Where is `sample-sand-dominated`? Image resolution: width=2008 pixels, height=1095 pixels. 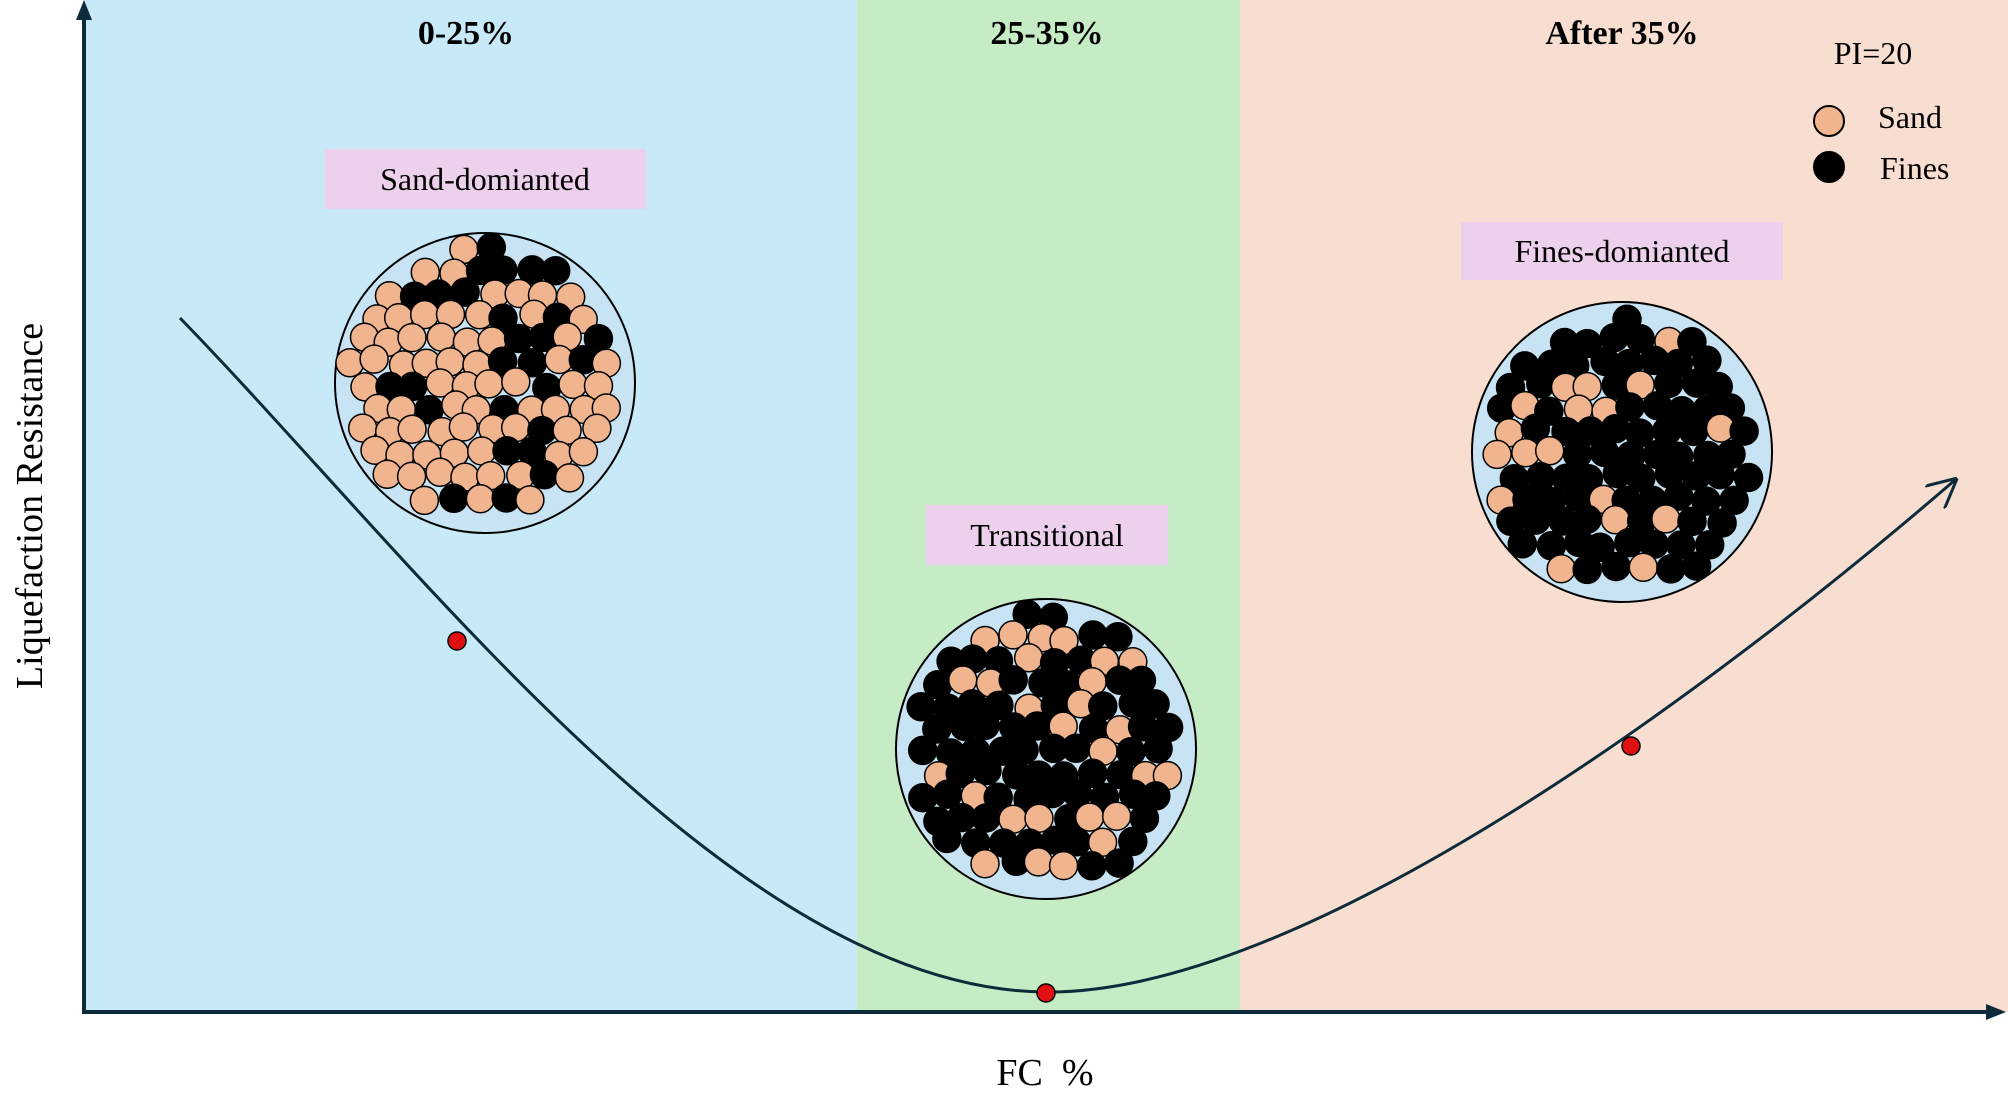
sample-sand-dominated is located at coordinates (485, 383).